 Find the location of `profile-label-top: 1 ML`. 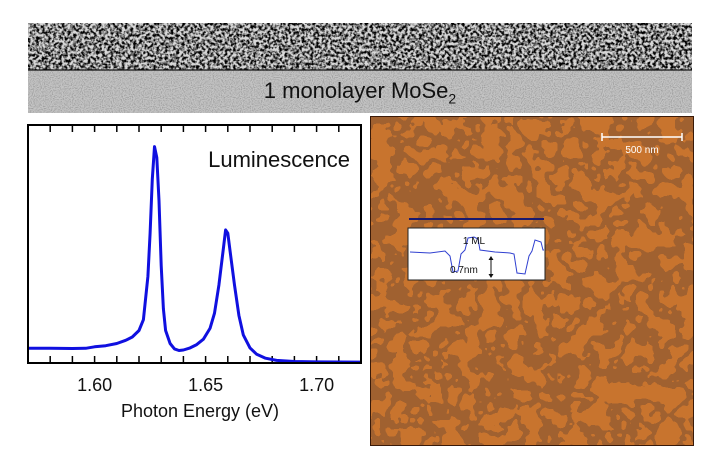

profile-label-top: 1 ML is located at coordinates (474, 241).